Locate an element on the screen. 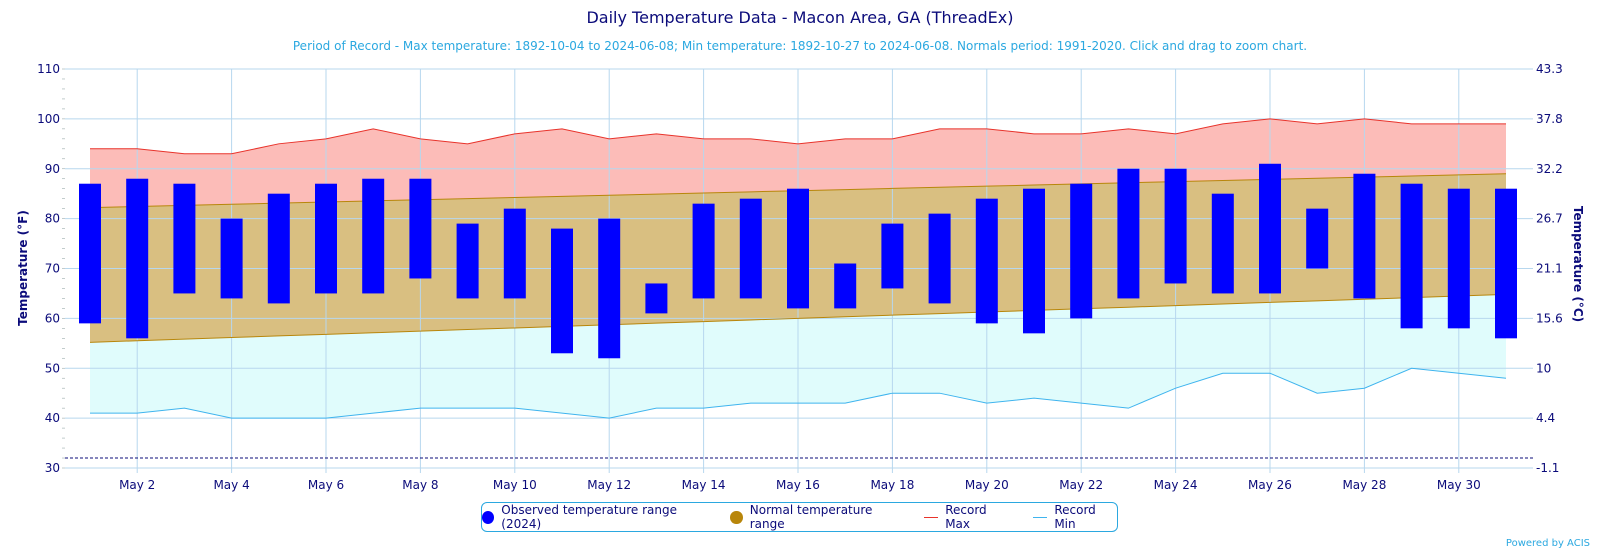 This screenshot has width=1600, height=552. y-tick-label: 50 is located at coordinates (52, 368).